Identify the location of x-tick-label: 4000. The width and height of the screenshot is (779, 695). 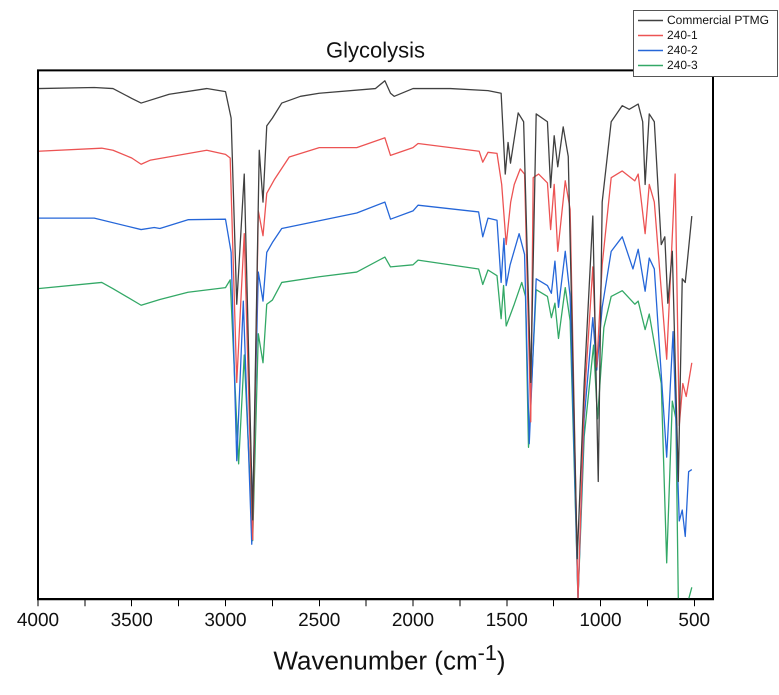
(38, 620).